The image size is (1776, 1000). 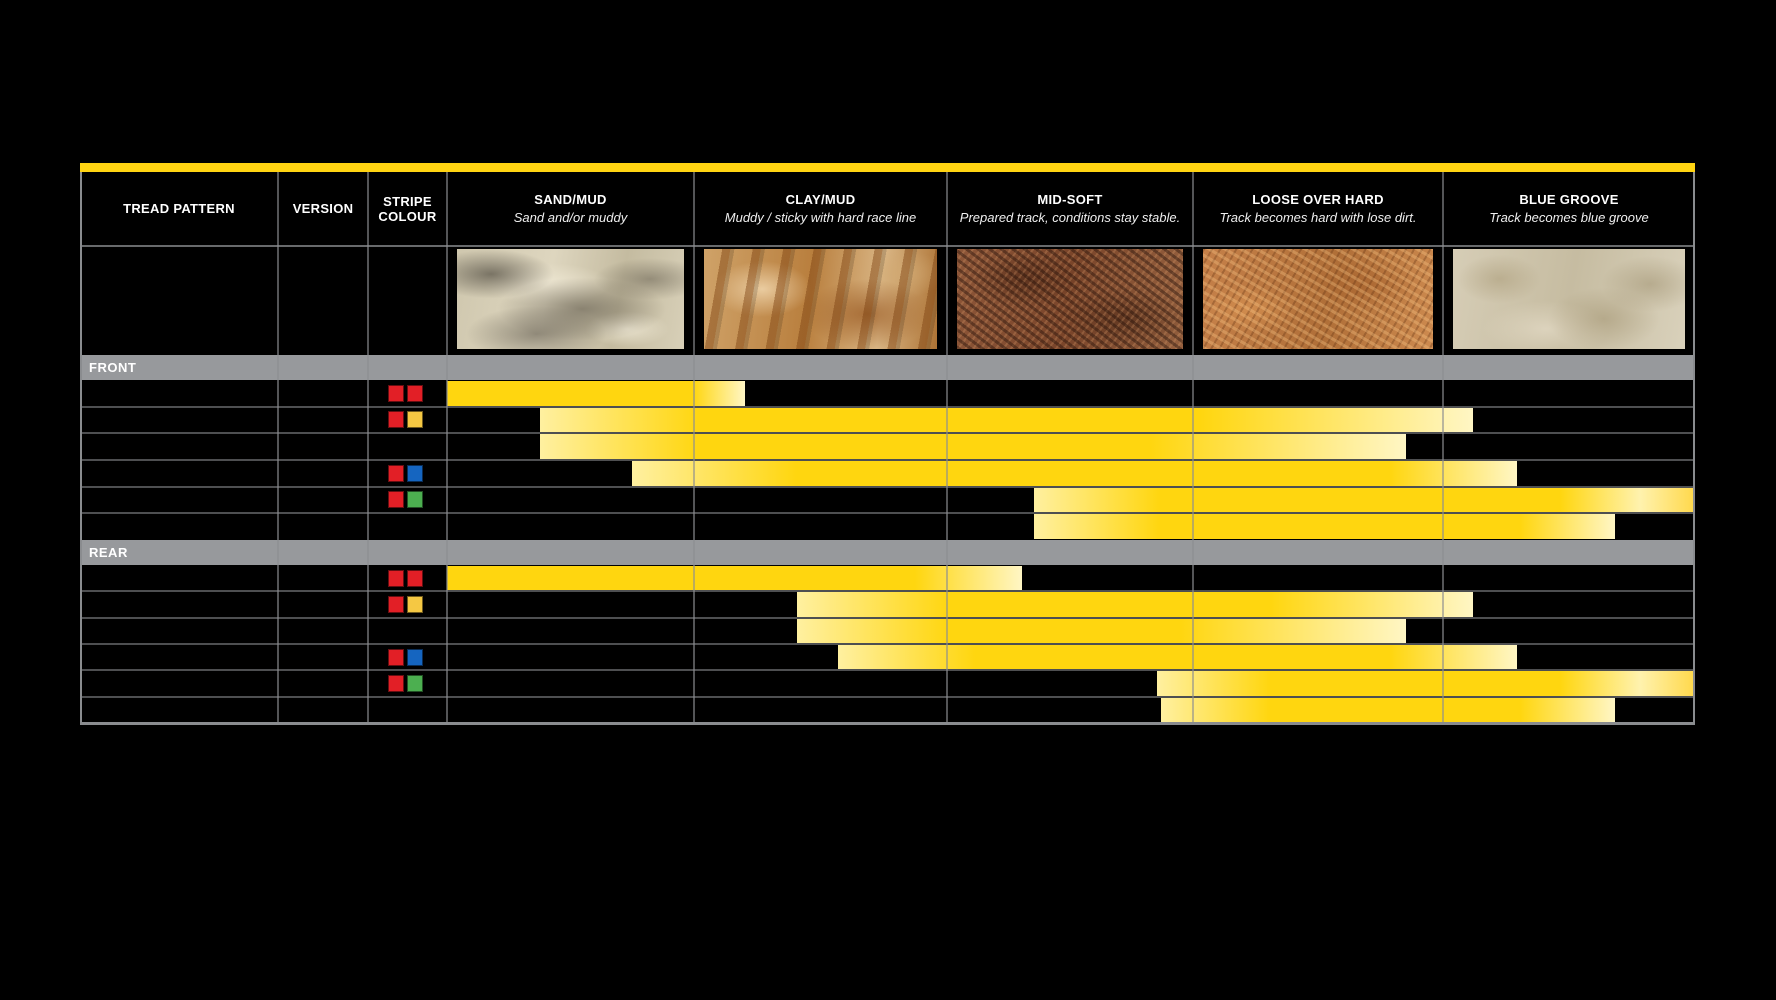 What do you see at coordinates (1569, 217) in the screenshot?
I see `column-description: Track becomes blue groove` at bounding box center [1569, 217].